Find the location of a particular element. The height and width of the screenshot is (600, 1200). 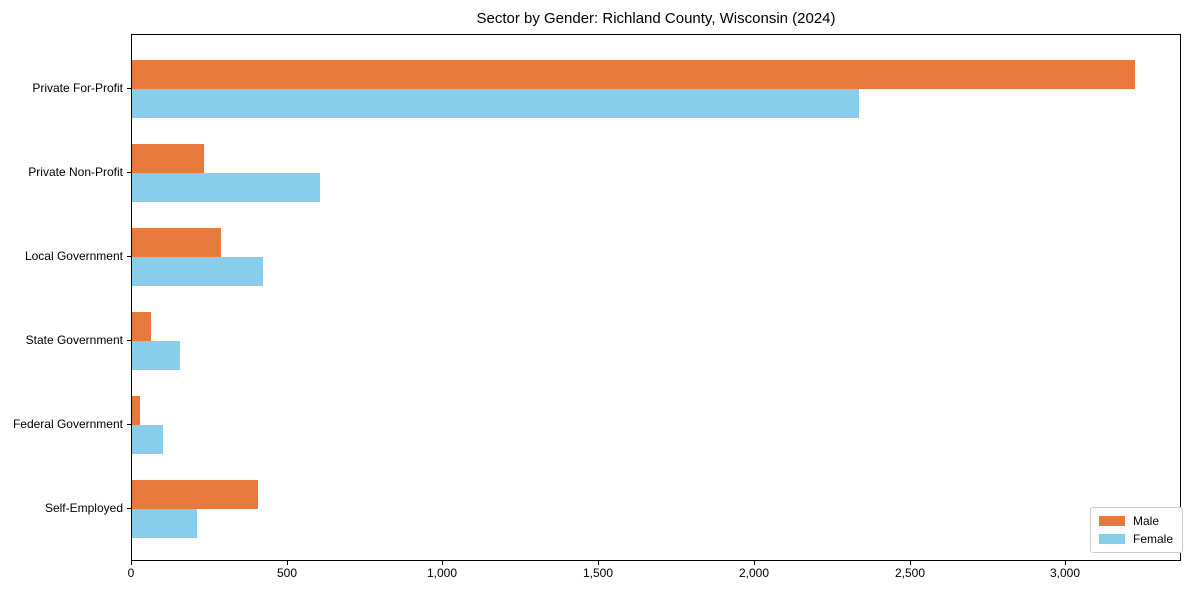

legend-item-male: Male is located at coordinates (1136, 521).